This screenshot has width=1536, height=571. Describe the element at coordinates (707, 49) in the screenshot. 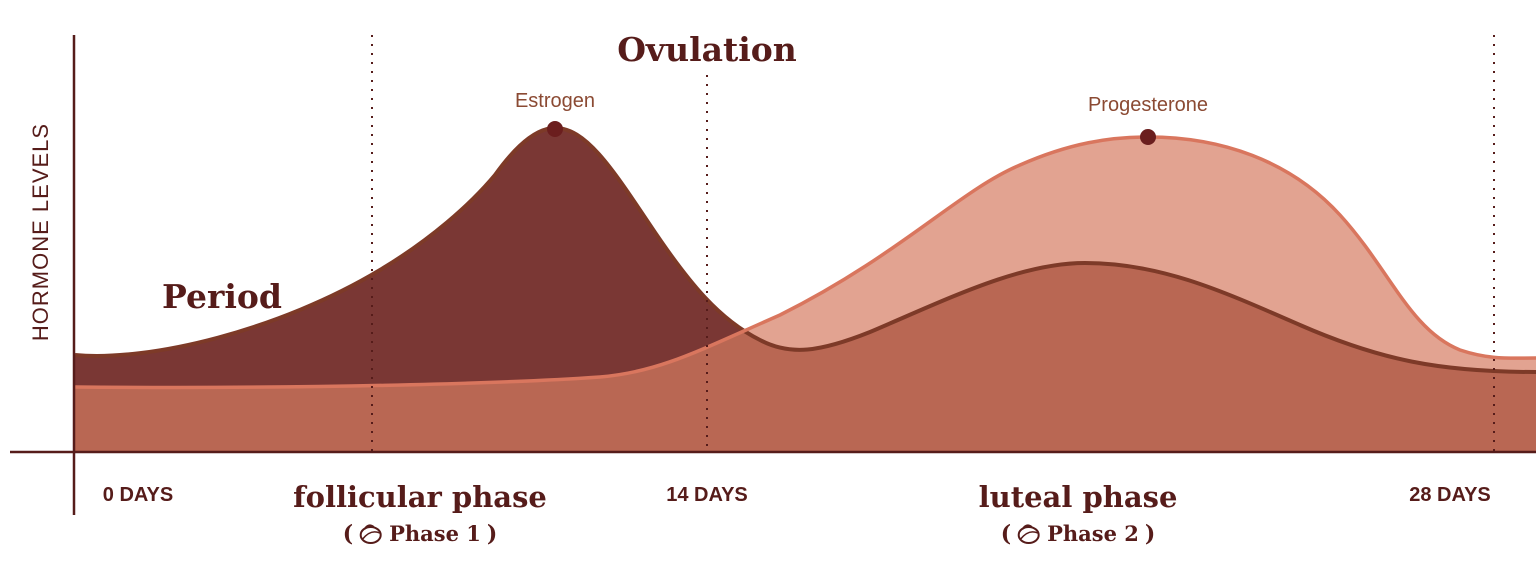

I see `ovulation-label: Ovulation` at that location.